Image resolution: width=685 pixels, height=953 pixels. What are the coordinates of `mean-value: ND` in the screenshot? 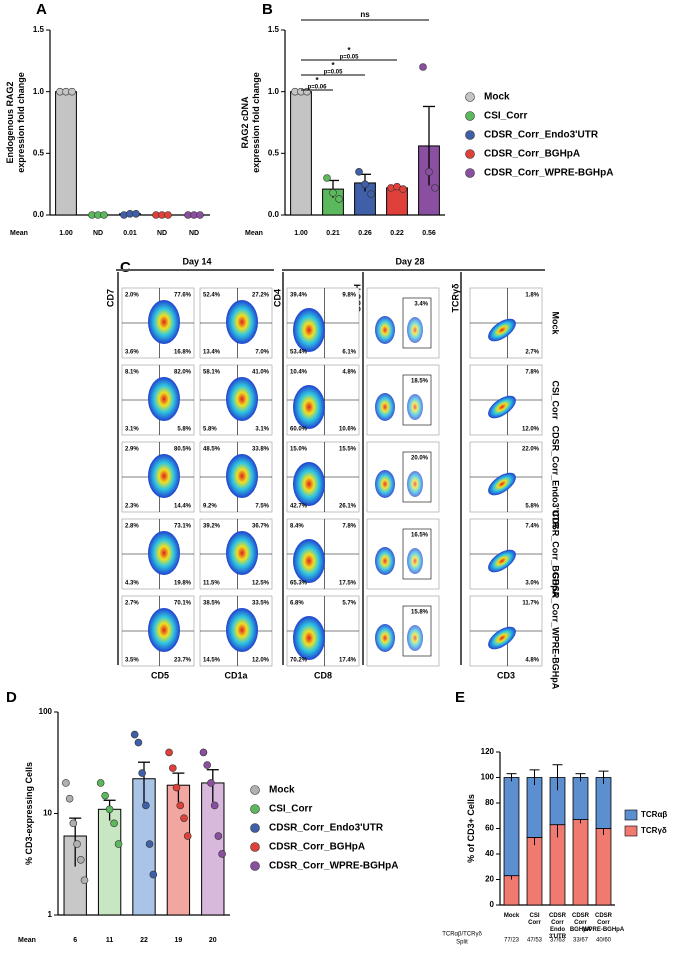 It's located at (98, 233).